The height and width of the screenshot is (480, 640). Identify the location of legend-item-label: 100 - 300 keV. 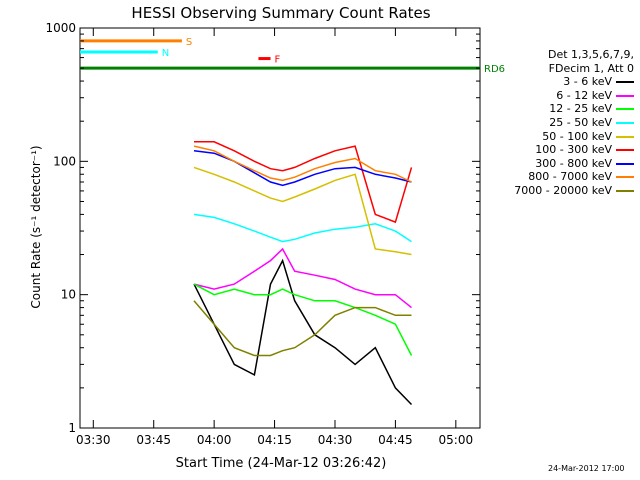
(573, 150).